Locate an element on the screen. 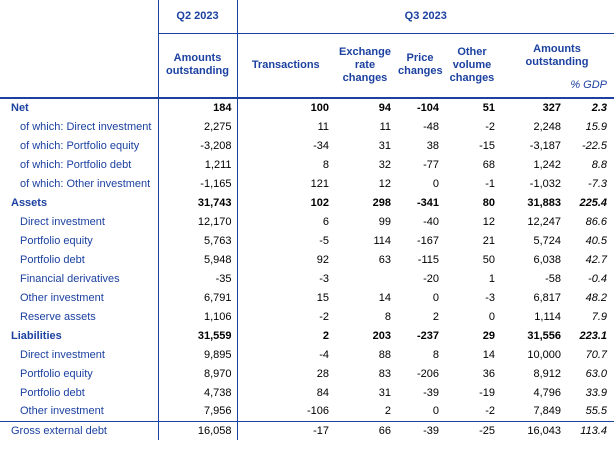 This screenshot has height=460, width=614. value-cell: 66 is located at coordinates (365, 430).